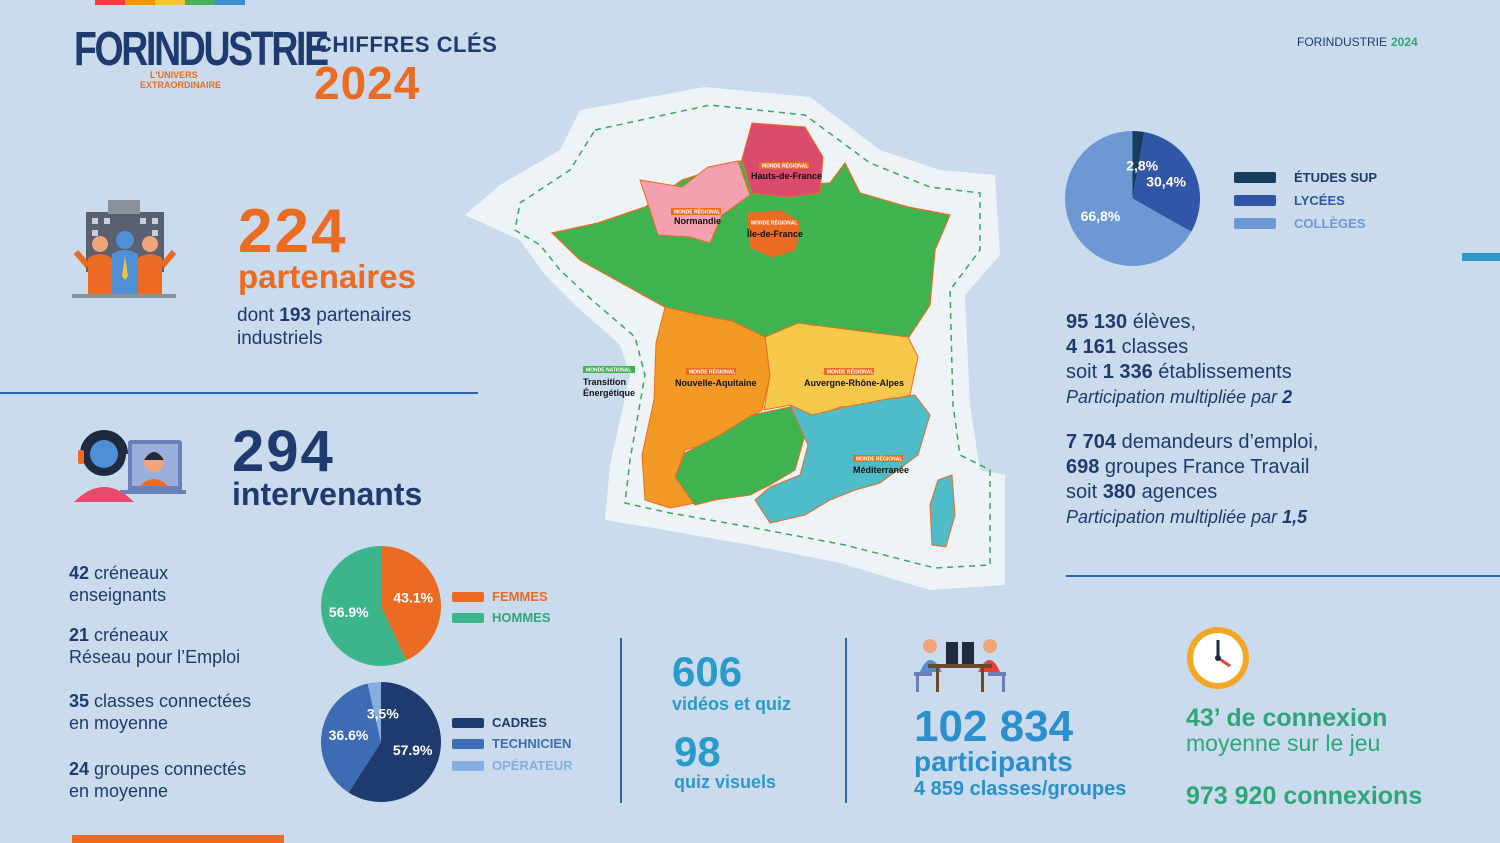  Describe the element at coordinates (521, 617) in the screenshot. I see `legend-label: HOMMES` at that location.